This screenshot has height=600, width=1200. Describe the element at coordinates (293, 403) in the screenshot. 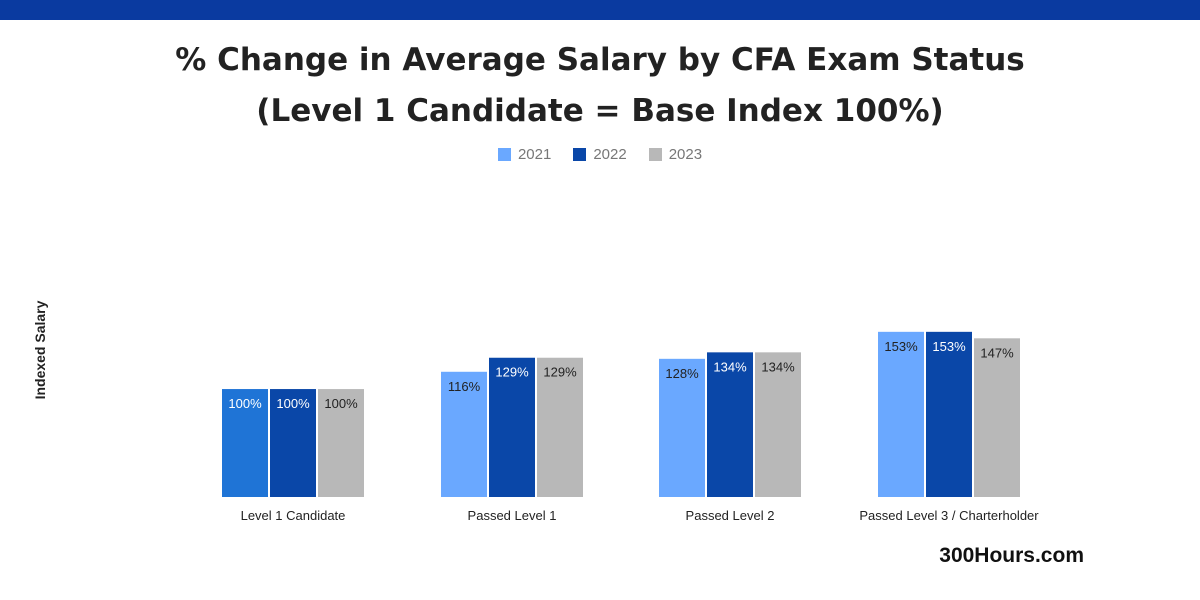

I see `data-label-2022-0: 100%` at that location.